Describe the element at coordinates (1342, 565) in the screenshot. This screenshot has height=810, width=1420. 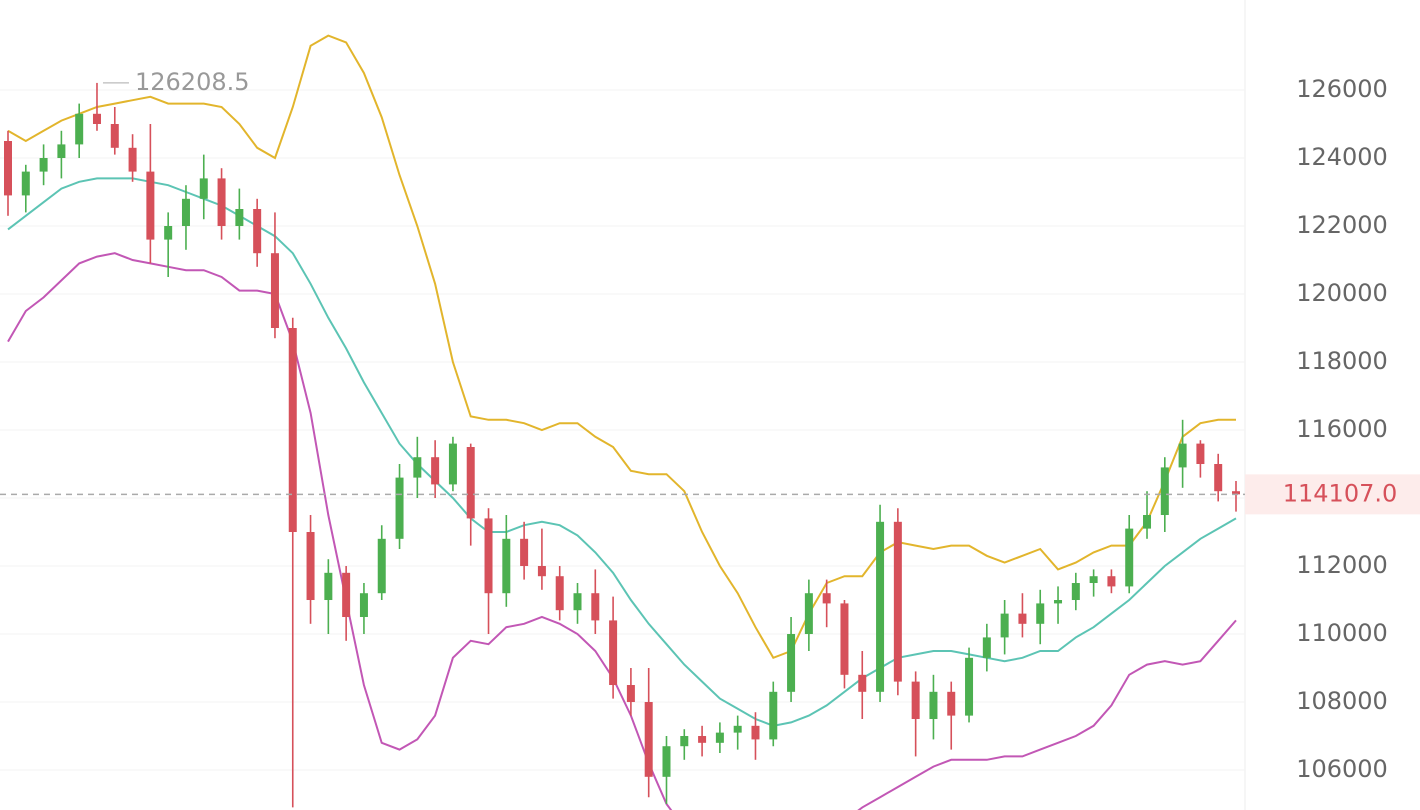
I see `y-tick-label: 112000` at that location.